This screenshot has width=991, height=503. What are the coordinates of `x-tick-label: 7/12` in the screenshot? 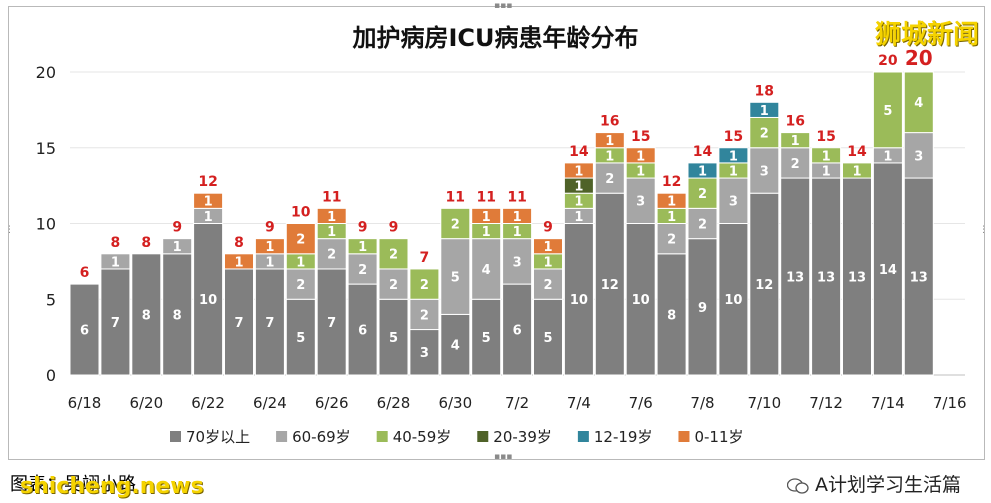 It's located at (826, 403).